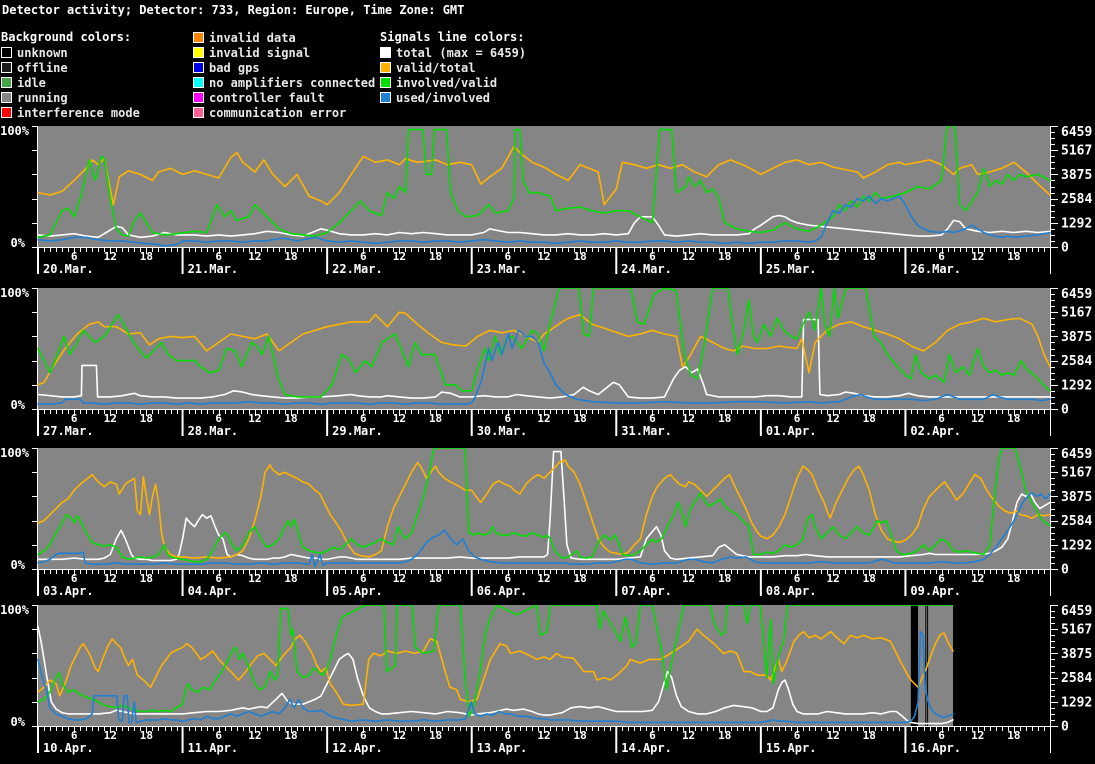  Describe the element at coordinates (198, 67) in the screenshot. I see `bad-gps-swatch` at that location.